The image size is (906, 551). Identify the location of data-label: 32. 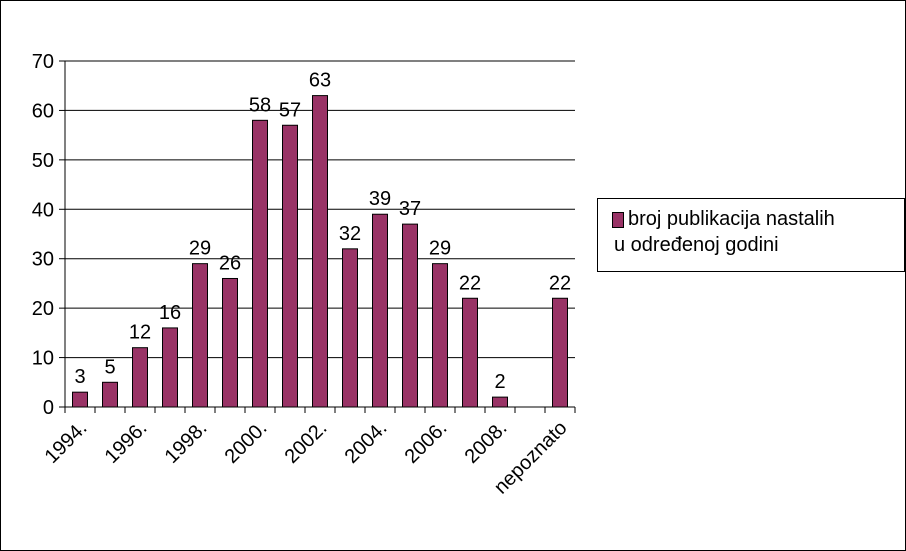
(350, 234).